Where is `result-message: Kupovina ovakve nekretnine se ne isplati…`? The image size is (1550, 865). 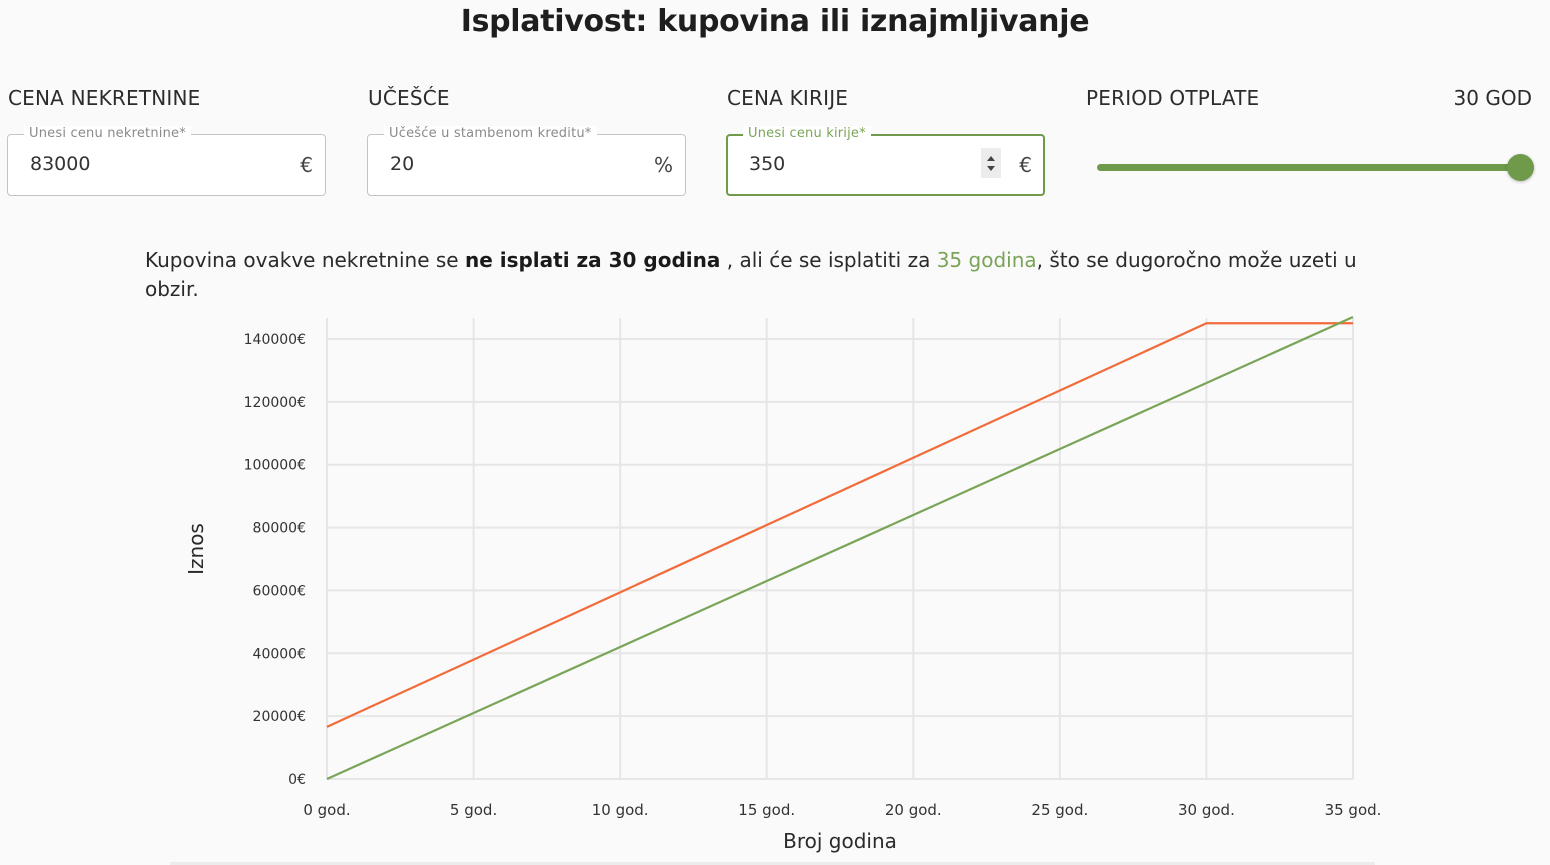
result-message: Kupovina ovakve nekretnine se ne isplati… is located at coordinates (765, 275).